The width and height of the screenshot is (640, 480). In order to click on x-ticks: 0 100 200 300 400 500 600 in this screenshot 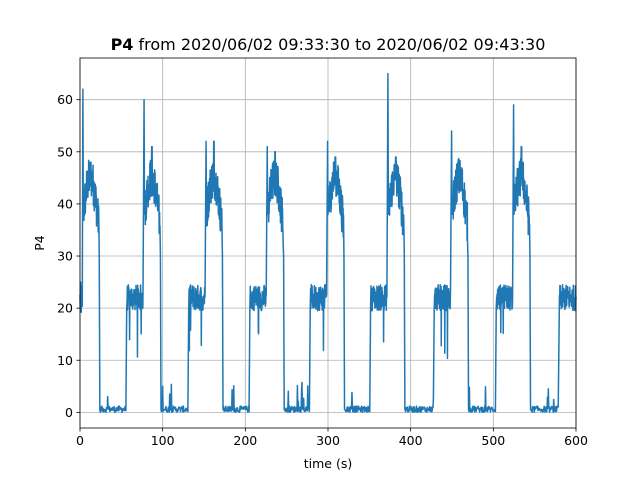, I will do `click(332, 438)`.